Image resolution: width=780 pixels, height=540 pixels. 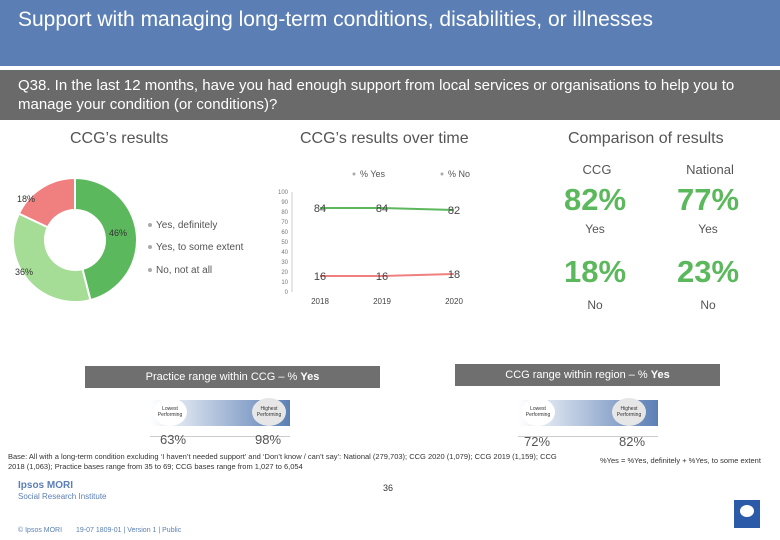 I want to click on region-range-track: Lowest Performing Highest Performing, so click(x=588, y=416).